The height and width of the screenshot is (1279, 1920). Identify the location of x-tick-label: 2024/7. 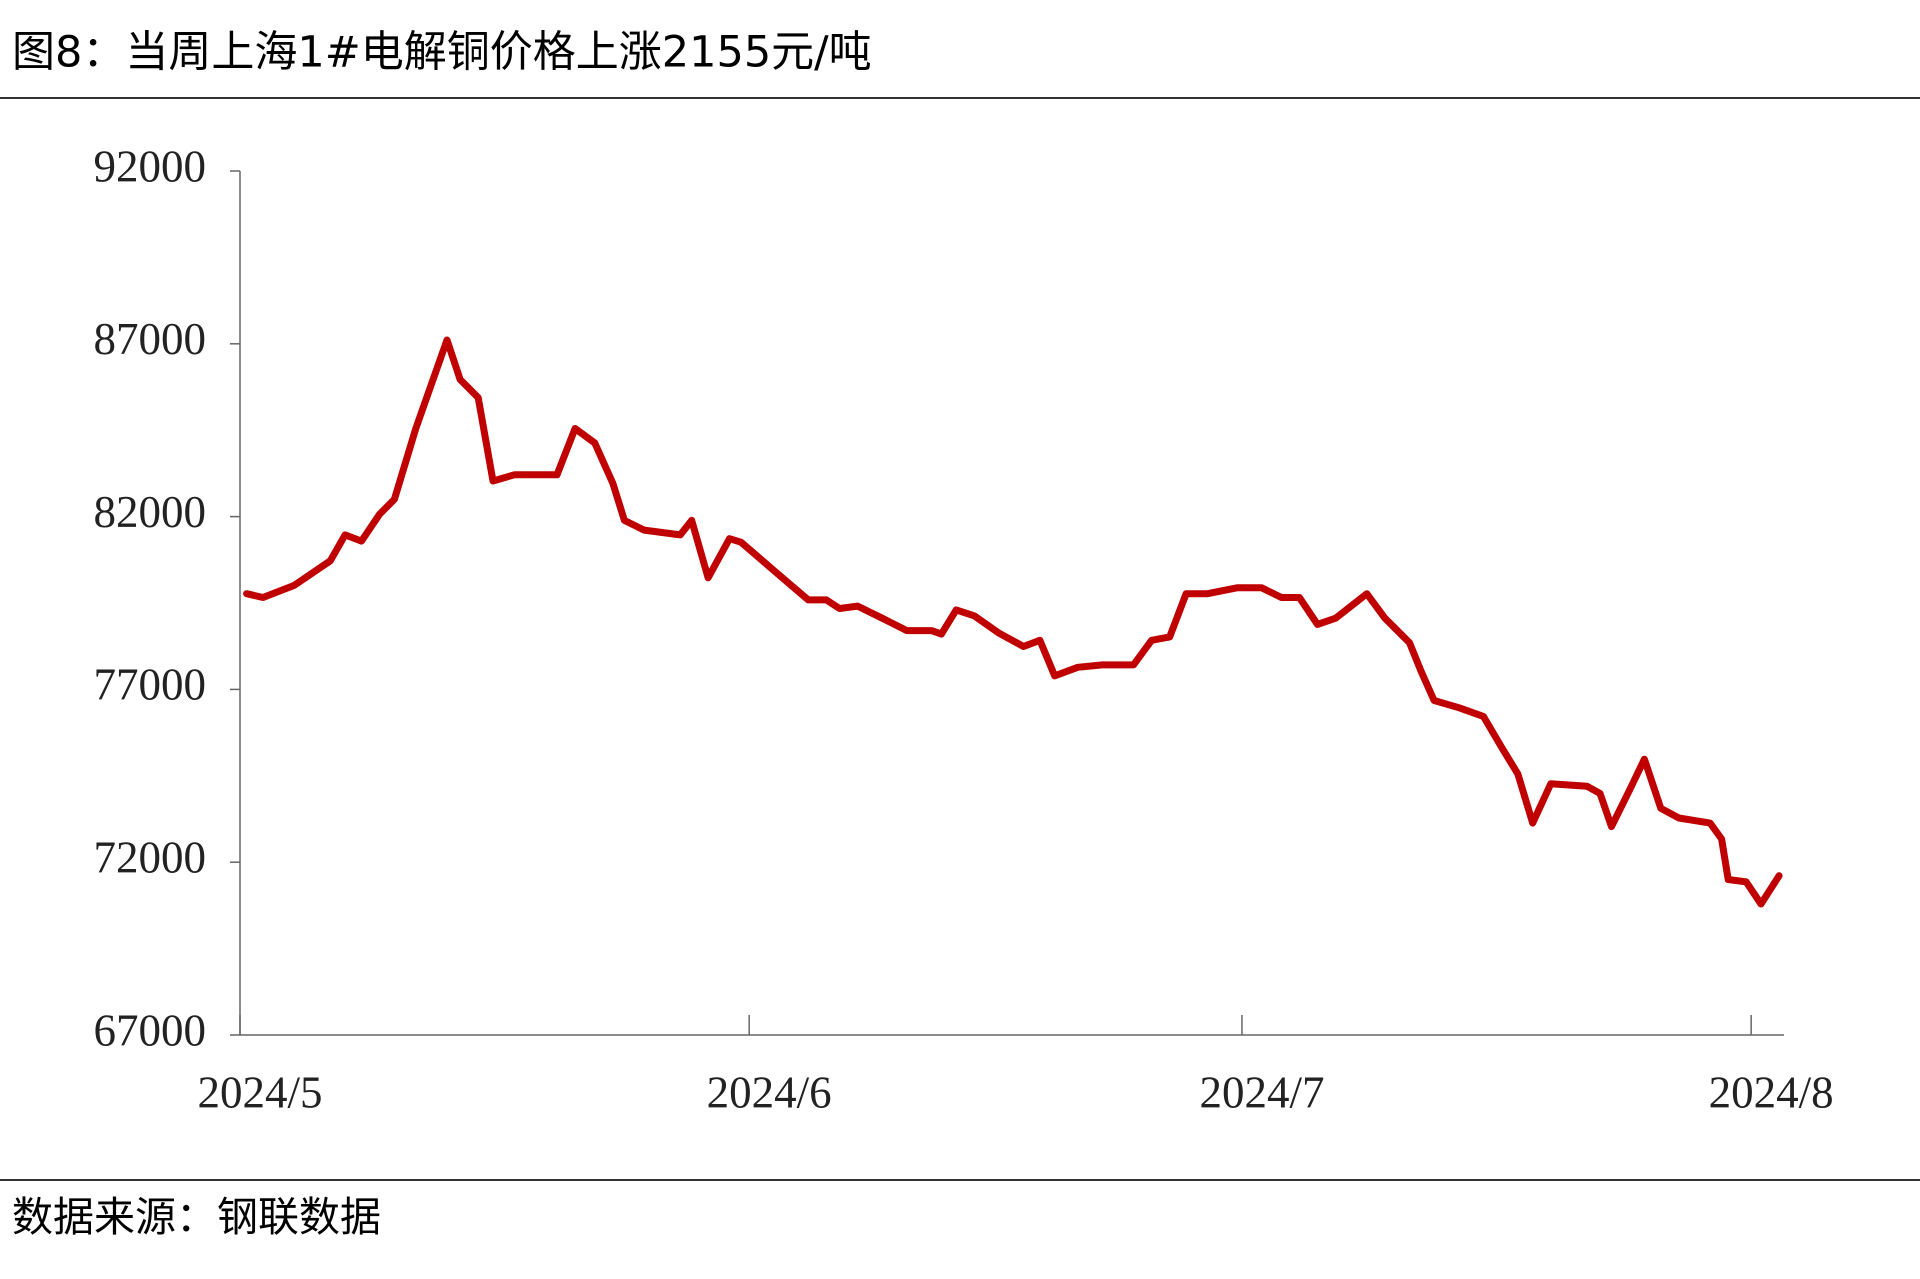
(1261, 1092).